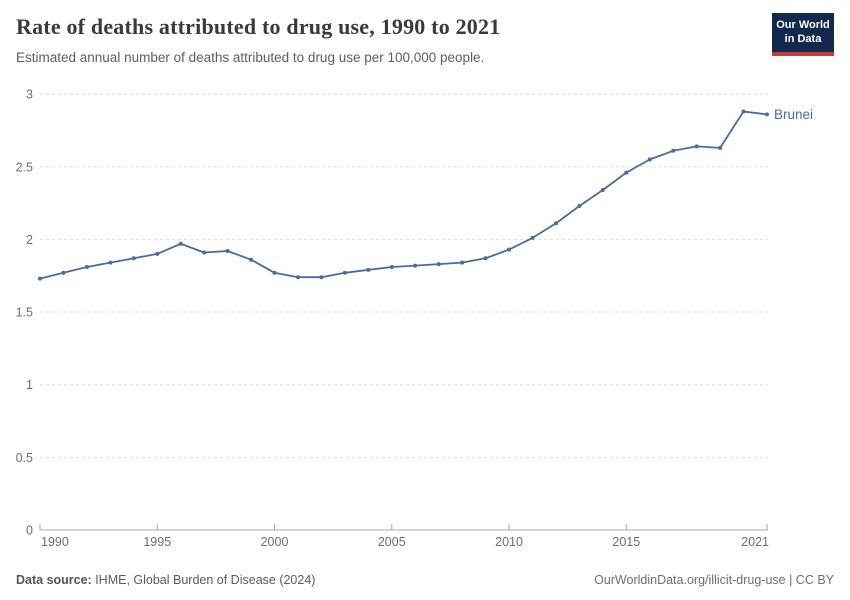 The height and width of the screenshot is (600, 850). I want to click on data-point-1990, so click(40, 278).